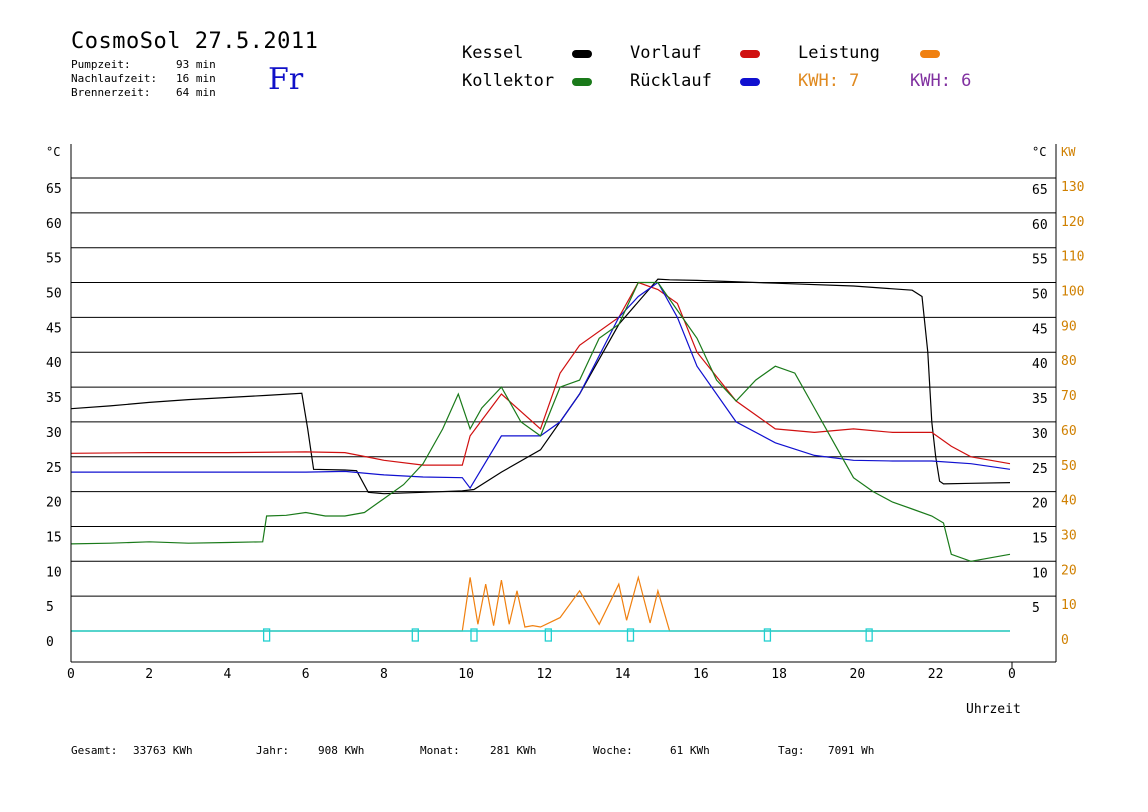  What do you see at coordinates (54, 259) in the screenshot?
I see `y-tick-label-left: 55` at bounding box center [54, 259].